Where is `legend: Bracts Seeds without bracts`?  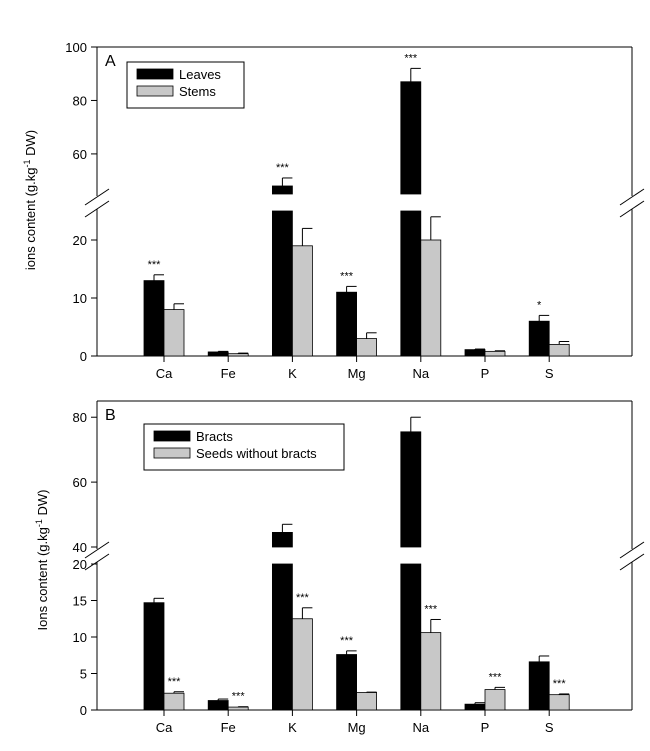
legend: Bracts Seeds without bracts is located at coordinates (244, 447).